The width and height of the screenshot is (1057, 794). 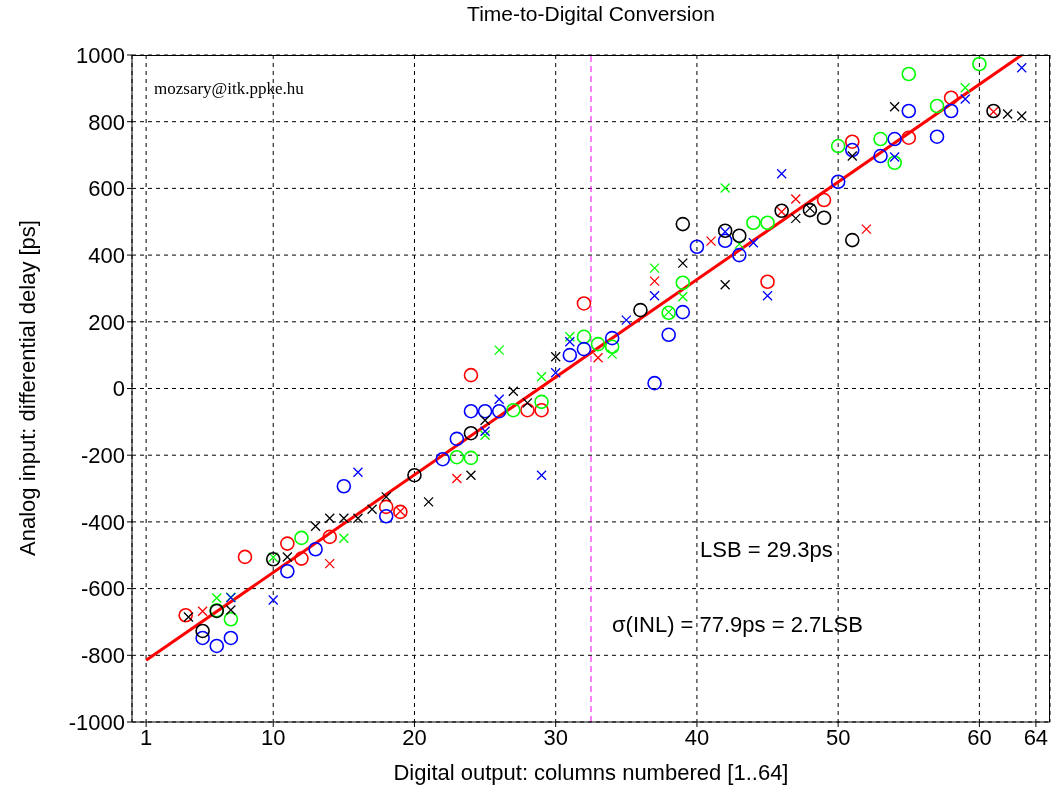 I want to click on y-tick-label: 200, so click(x=106, y=322).